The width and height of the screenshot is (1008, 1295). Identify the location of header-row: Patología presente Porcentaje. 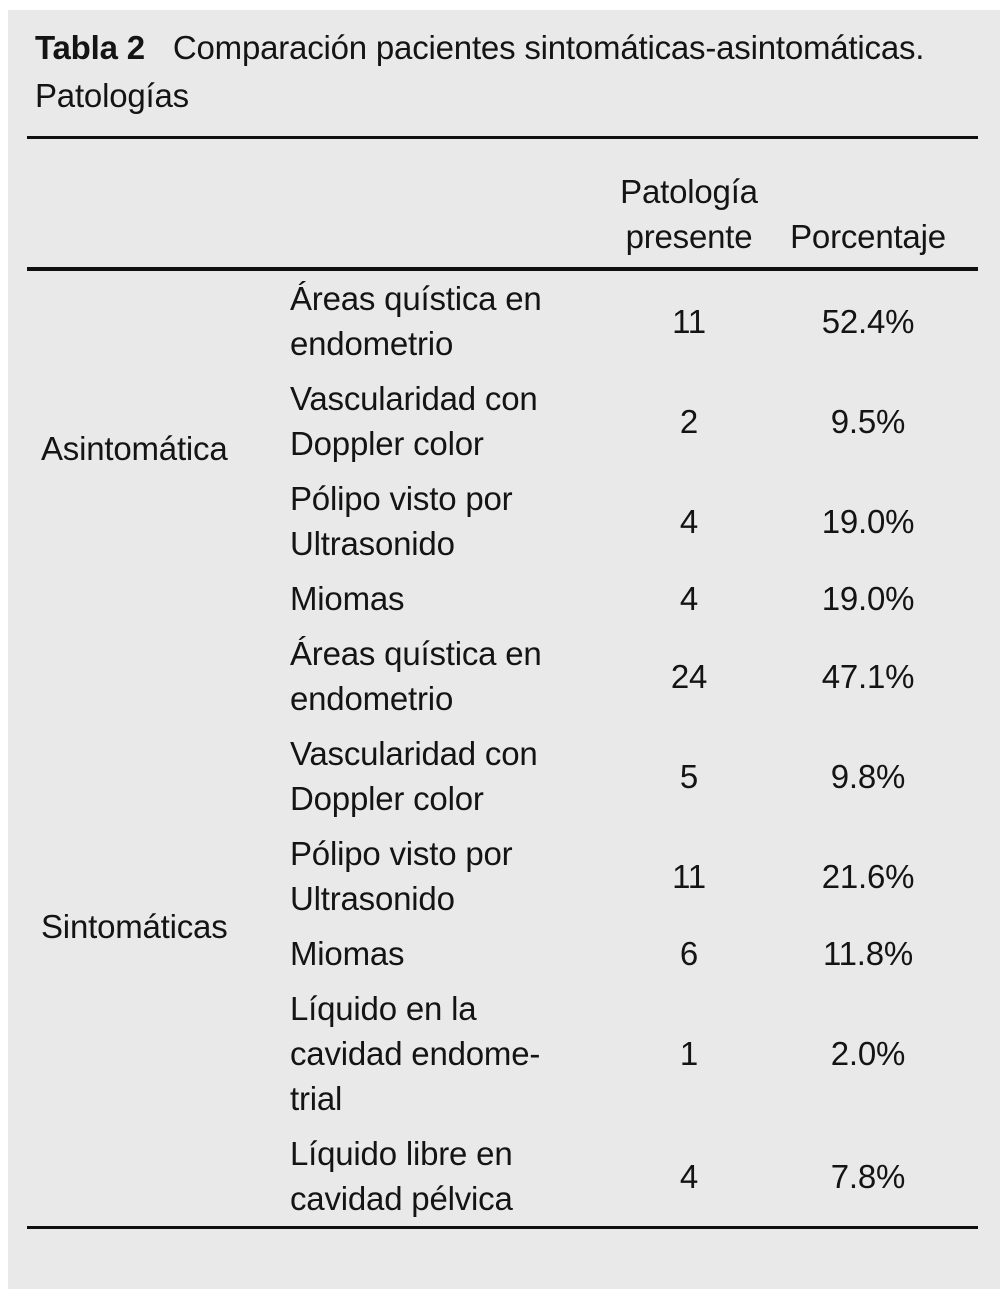
(502, 204).